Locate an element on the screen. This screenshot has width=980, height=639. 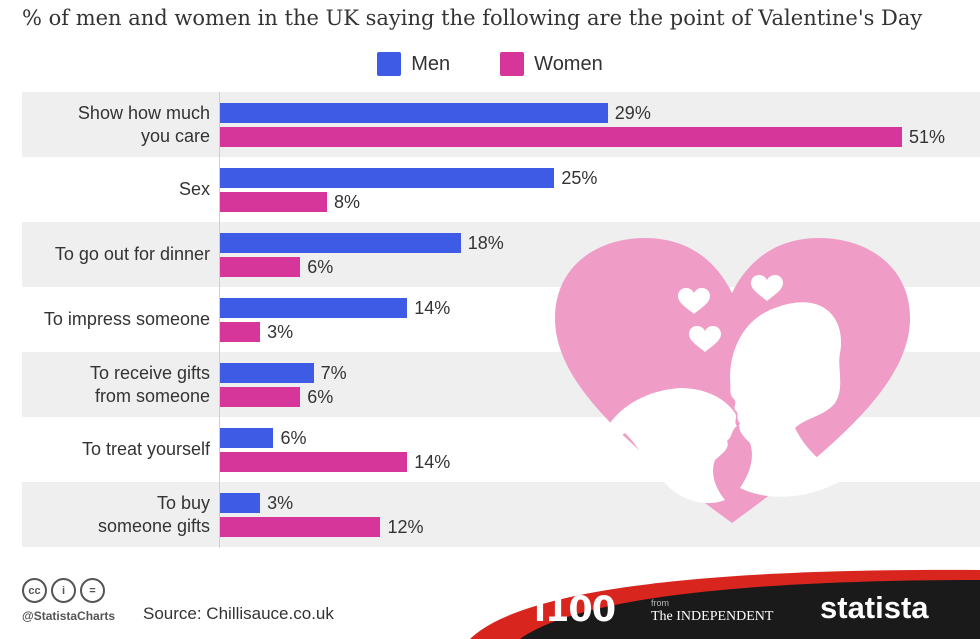
brand-from-text: from is located at coordinates (660, 603).